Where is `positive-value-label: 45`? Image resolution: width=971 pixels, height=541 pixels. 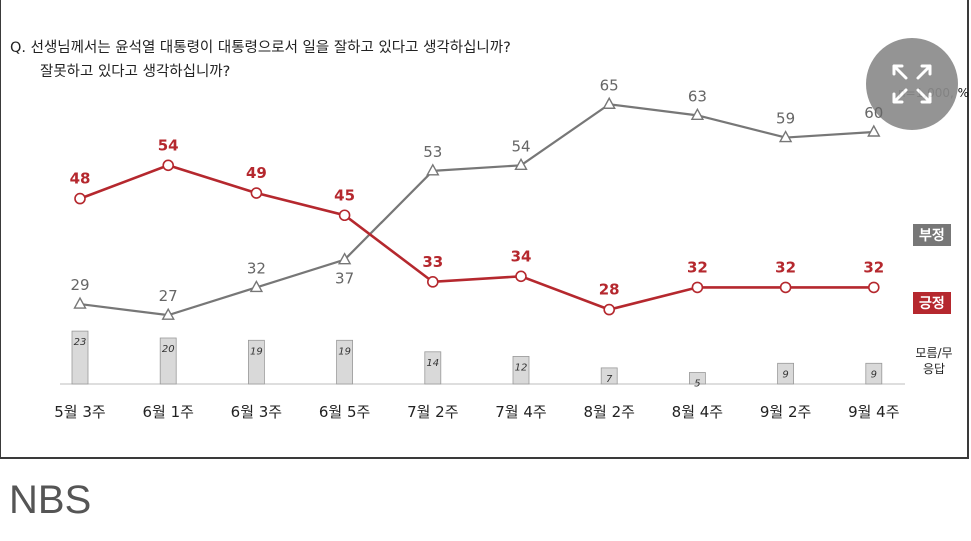 positive-value-label: 45 is located at coordinates (344, 195).